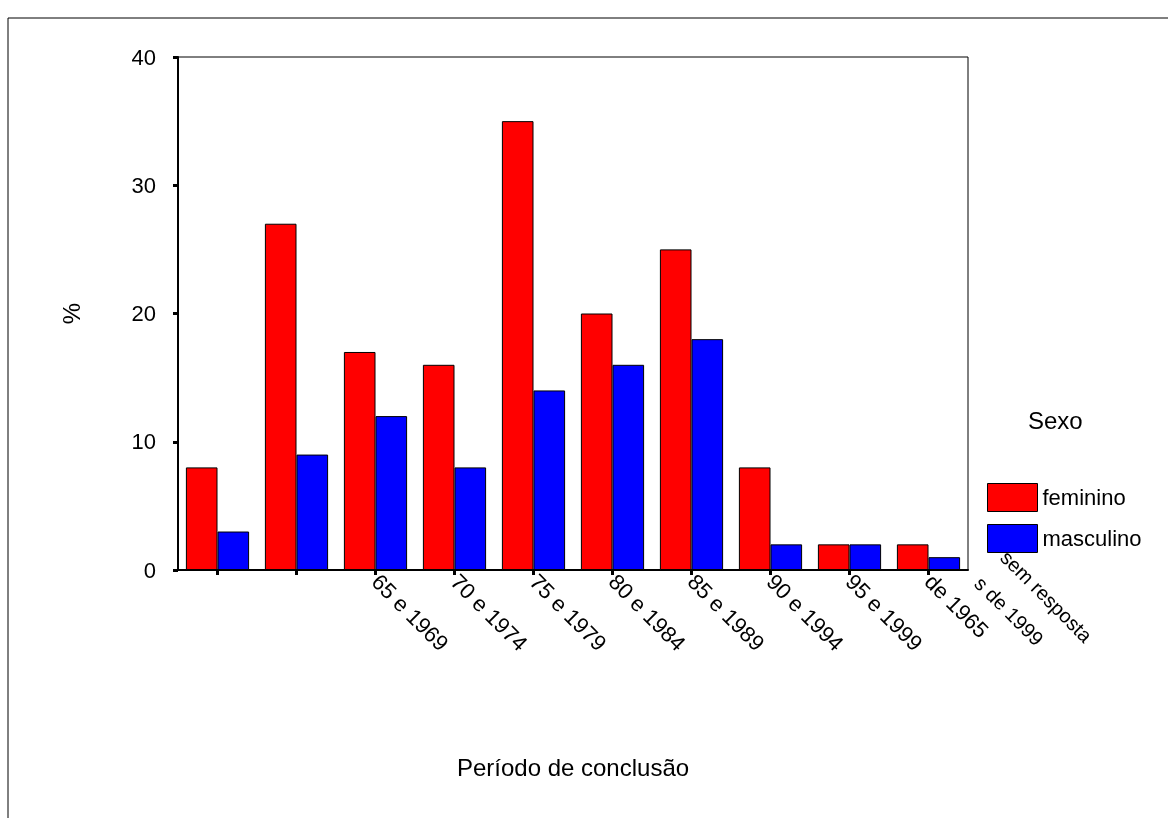 This screenshot has height=818, width=1168. What do you see at coordinates (1055, 420) in the screenshot?
I see `legend-title: Sexo` at bounding box center [1055, 420].